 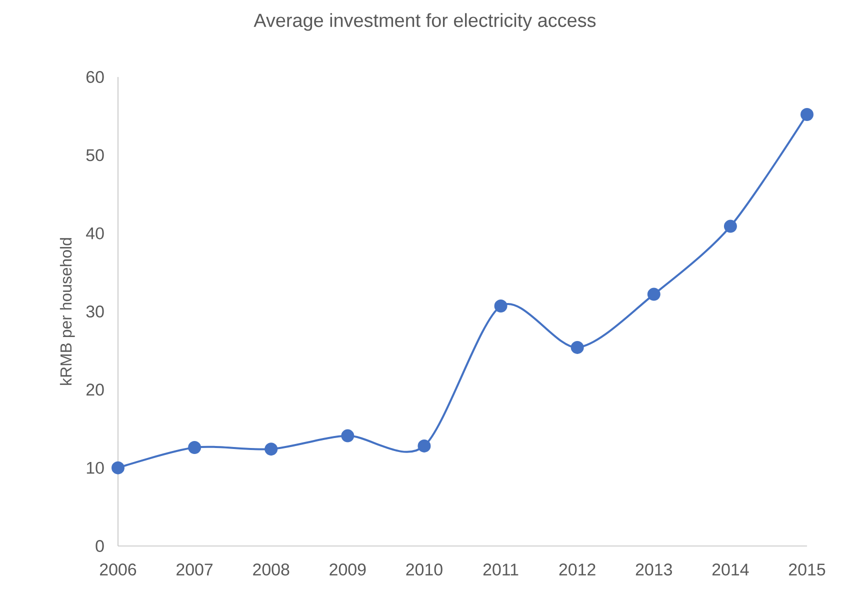 What do you see at coordinates (500, 570) in the screenshot?
I see `x-tick-label: 2011` at bounding box center [500, 570].